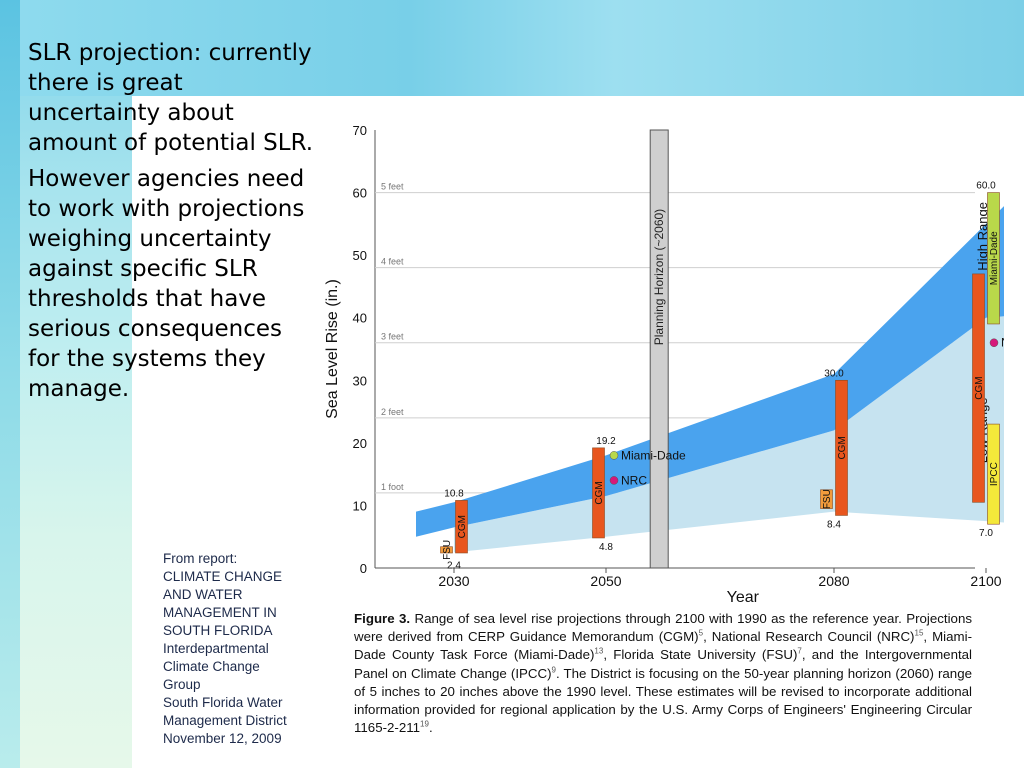 The height and width of the screenshot is (768, 1024). I want to click on bar-label: IPCC, so click(994, 474).